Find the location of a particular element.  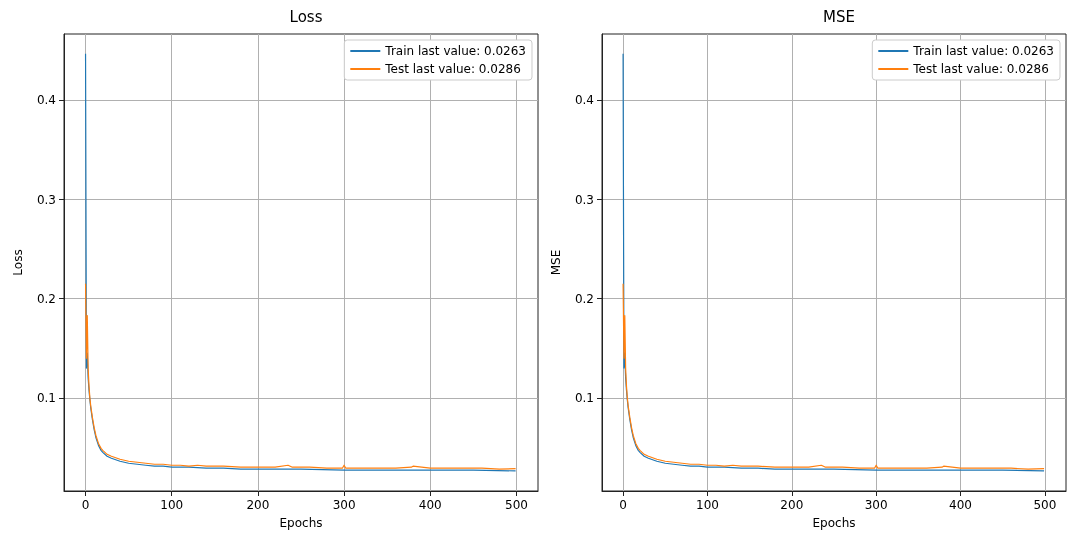

y-axis-title: Loss is located at coordinates (18, 262).